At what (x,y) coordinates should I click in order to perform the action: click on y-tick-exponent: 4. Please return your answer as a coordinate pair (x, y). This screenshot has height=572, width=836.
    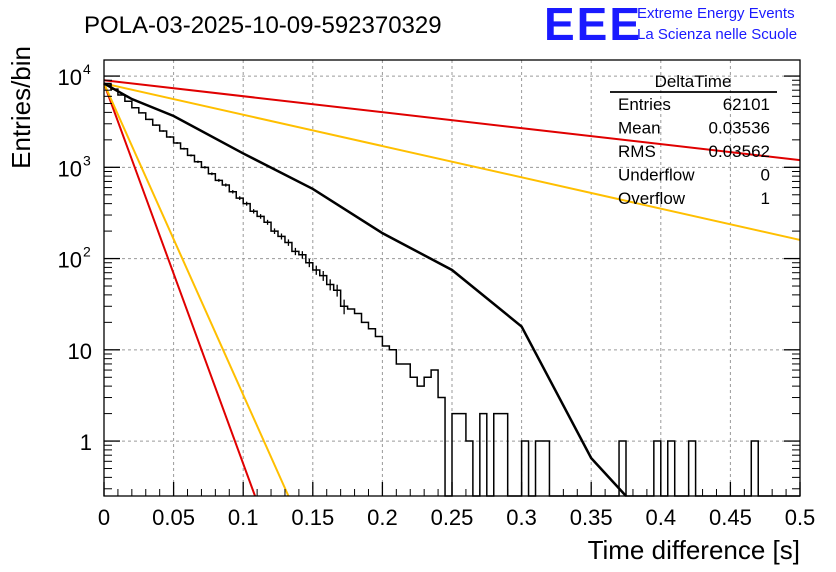
    Looking at the image, I should click on (87, 69).